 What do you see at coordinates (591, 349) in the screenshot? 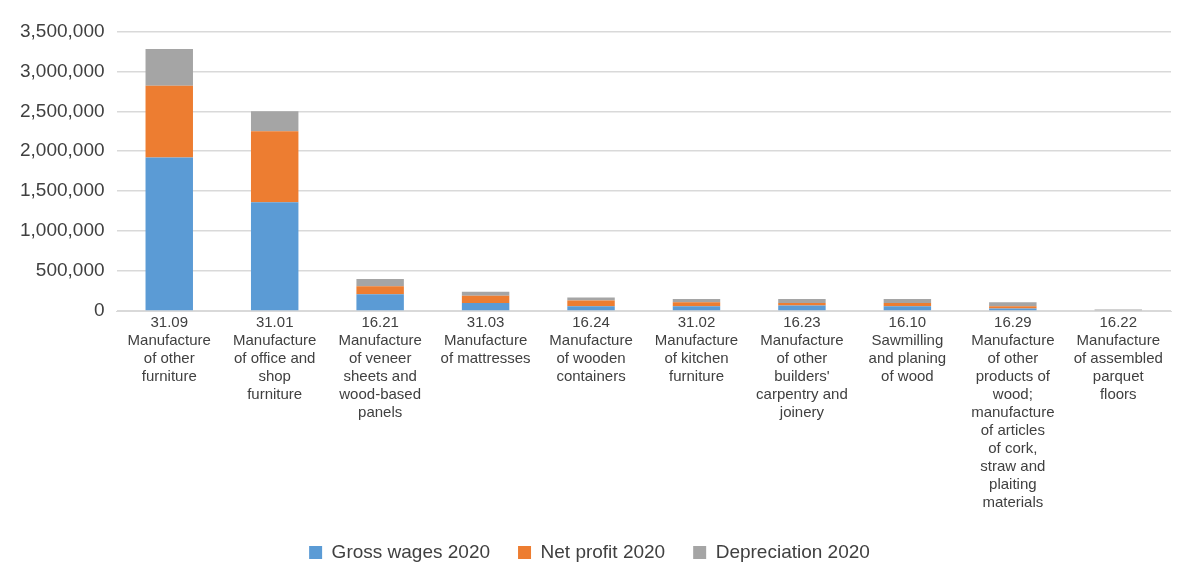
I see `x-tick-label: 16.24 Manufacture of wooden containers` at bounding box center [591, 349].